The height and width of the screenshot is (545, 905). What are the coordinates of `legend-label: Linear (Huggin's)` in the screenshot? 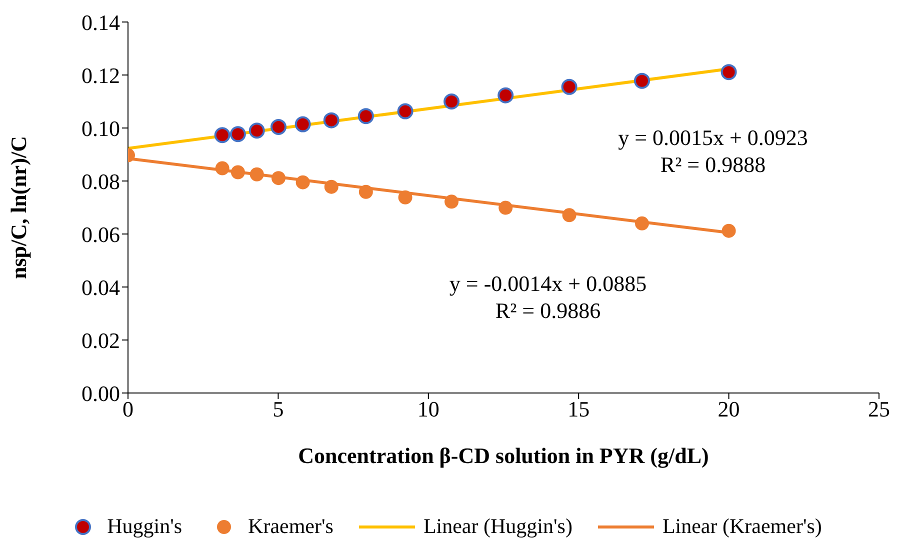 It's located at (497, 526).